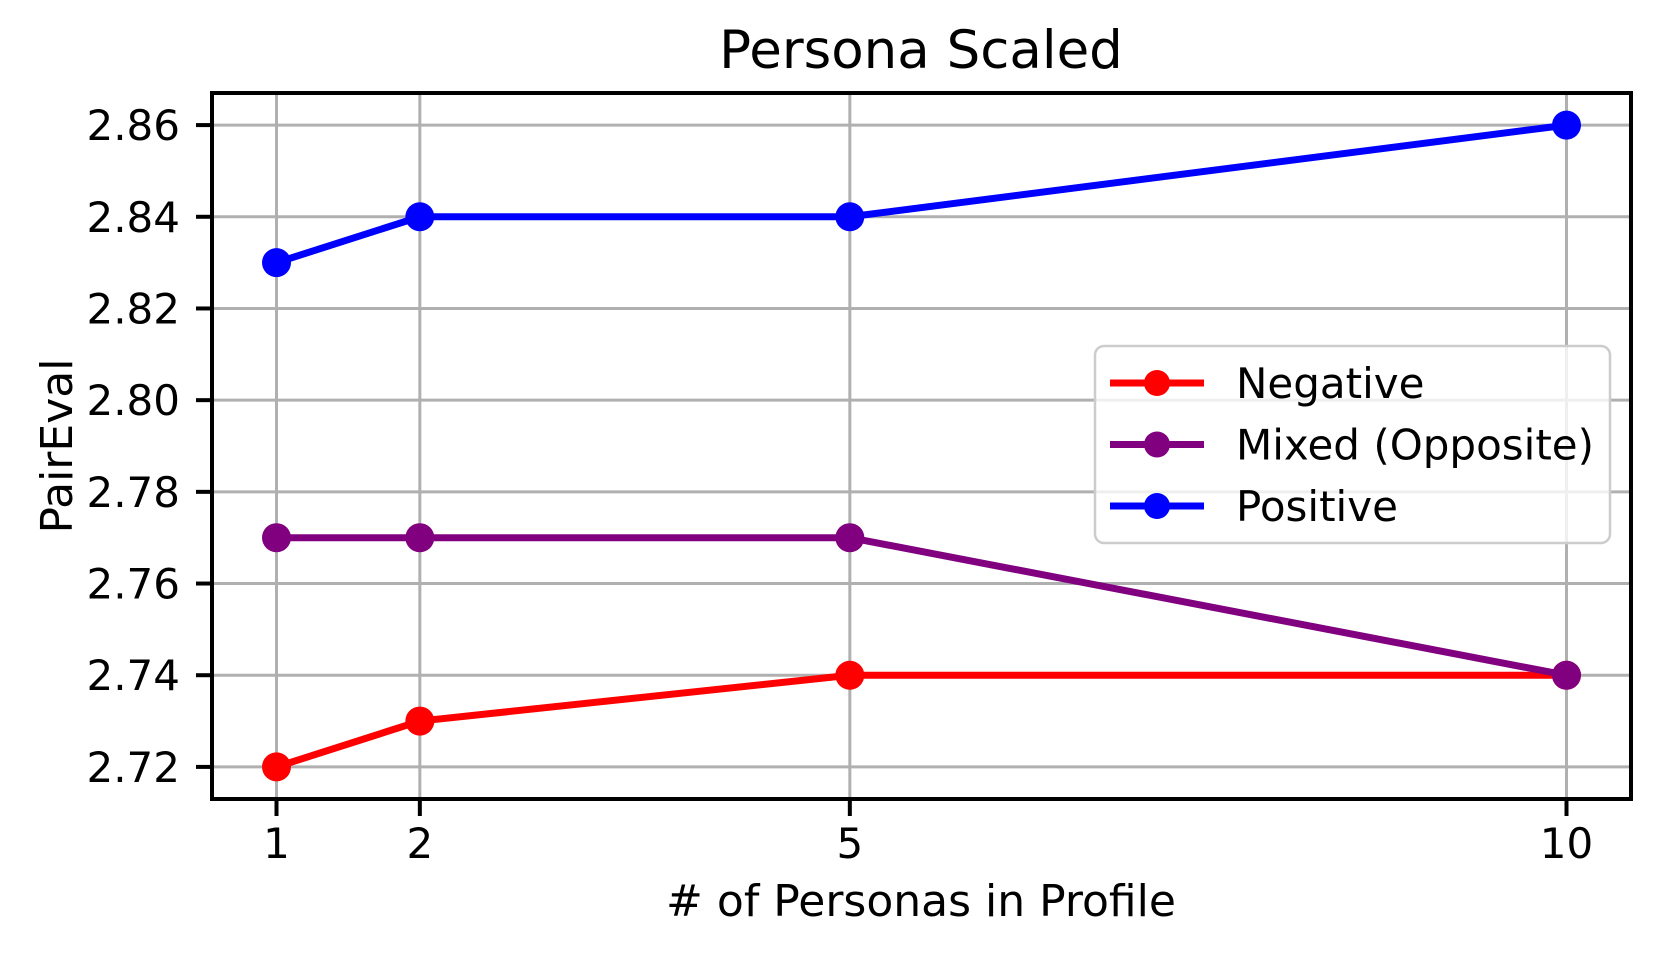 Image resolution: width=1661 pixels, height=958 pixels. Describe the element at coordinates (921, 721) in the screenshot. I see `negative-line` at that location.